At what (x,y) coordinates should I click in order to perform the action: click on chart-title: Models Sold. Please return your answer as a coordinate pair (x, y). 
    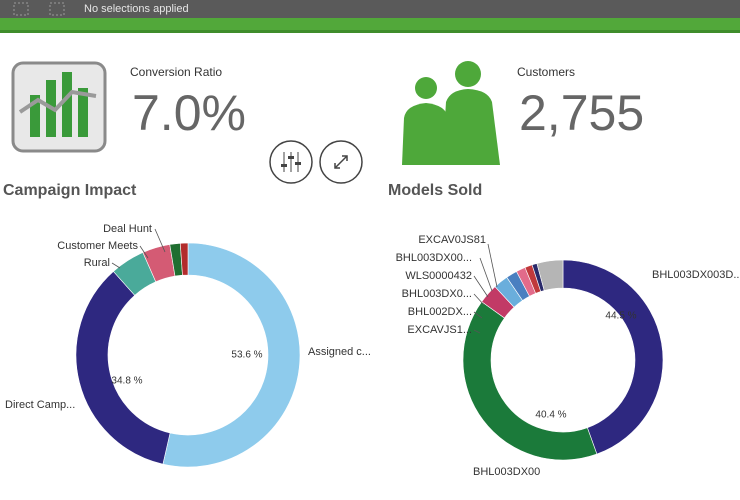
    Looking at the image, I should click on (435, 190).